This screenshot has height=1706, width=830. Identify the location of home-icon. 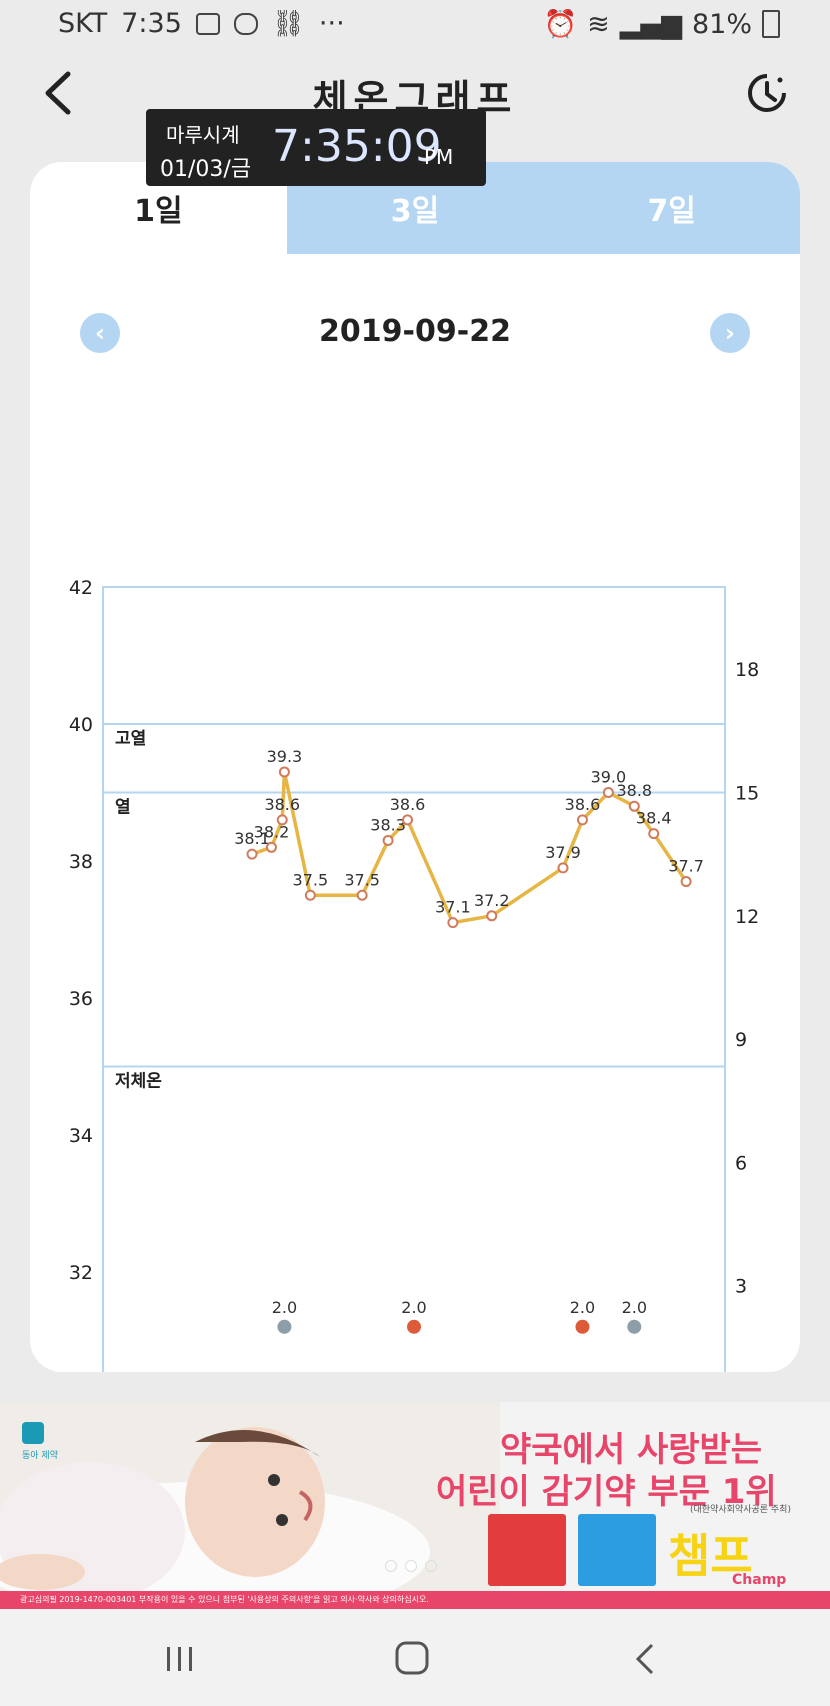
(413, 1659).